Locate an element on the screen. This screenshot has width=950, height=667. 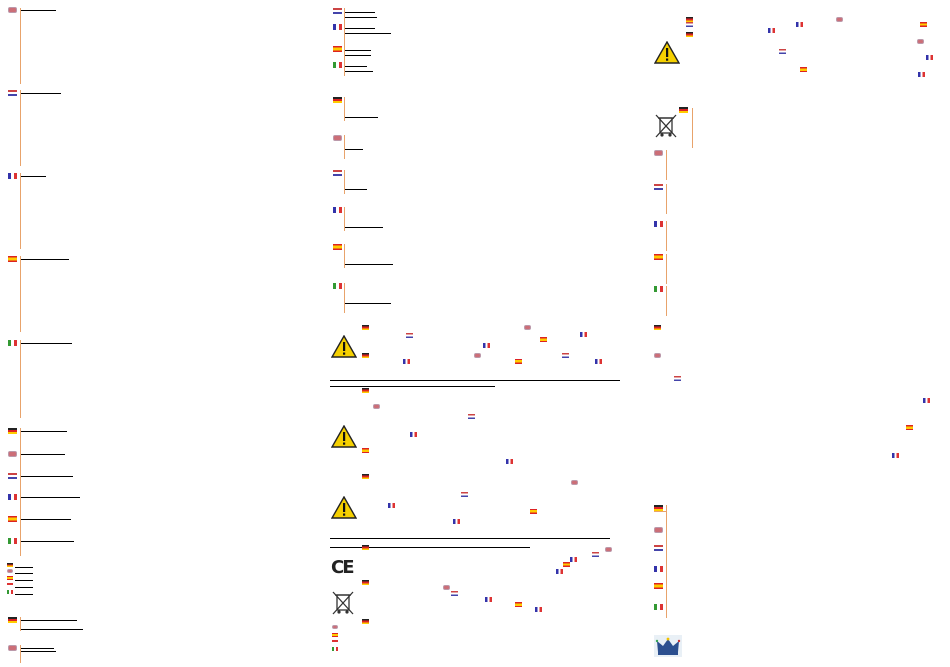
ce-mark-icon: CE is located at coordinates (342, 567).